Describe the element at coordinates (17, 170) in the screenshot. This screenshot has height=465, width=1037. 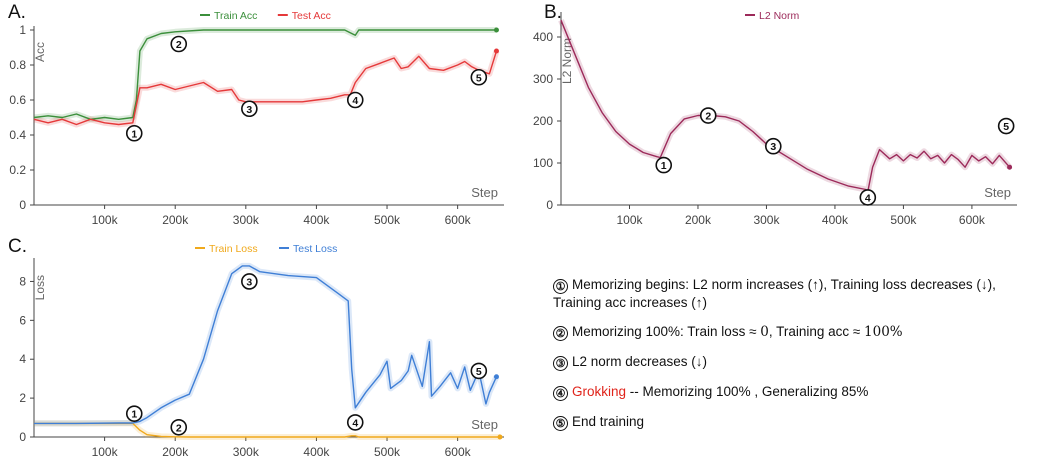
I see `y-tick-label: 0.2` at that location.